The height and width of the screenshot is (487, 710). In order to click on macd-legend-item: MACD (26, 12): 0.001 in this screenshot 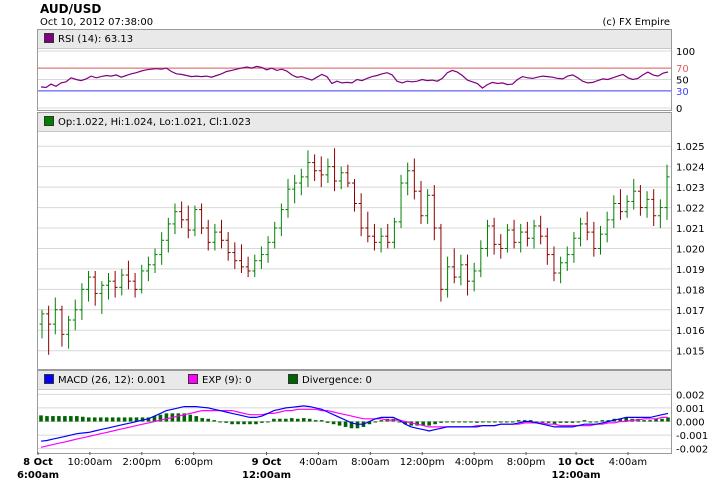, I will do `click(105, 380)`.